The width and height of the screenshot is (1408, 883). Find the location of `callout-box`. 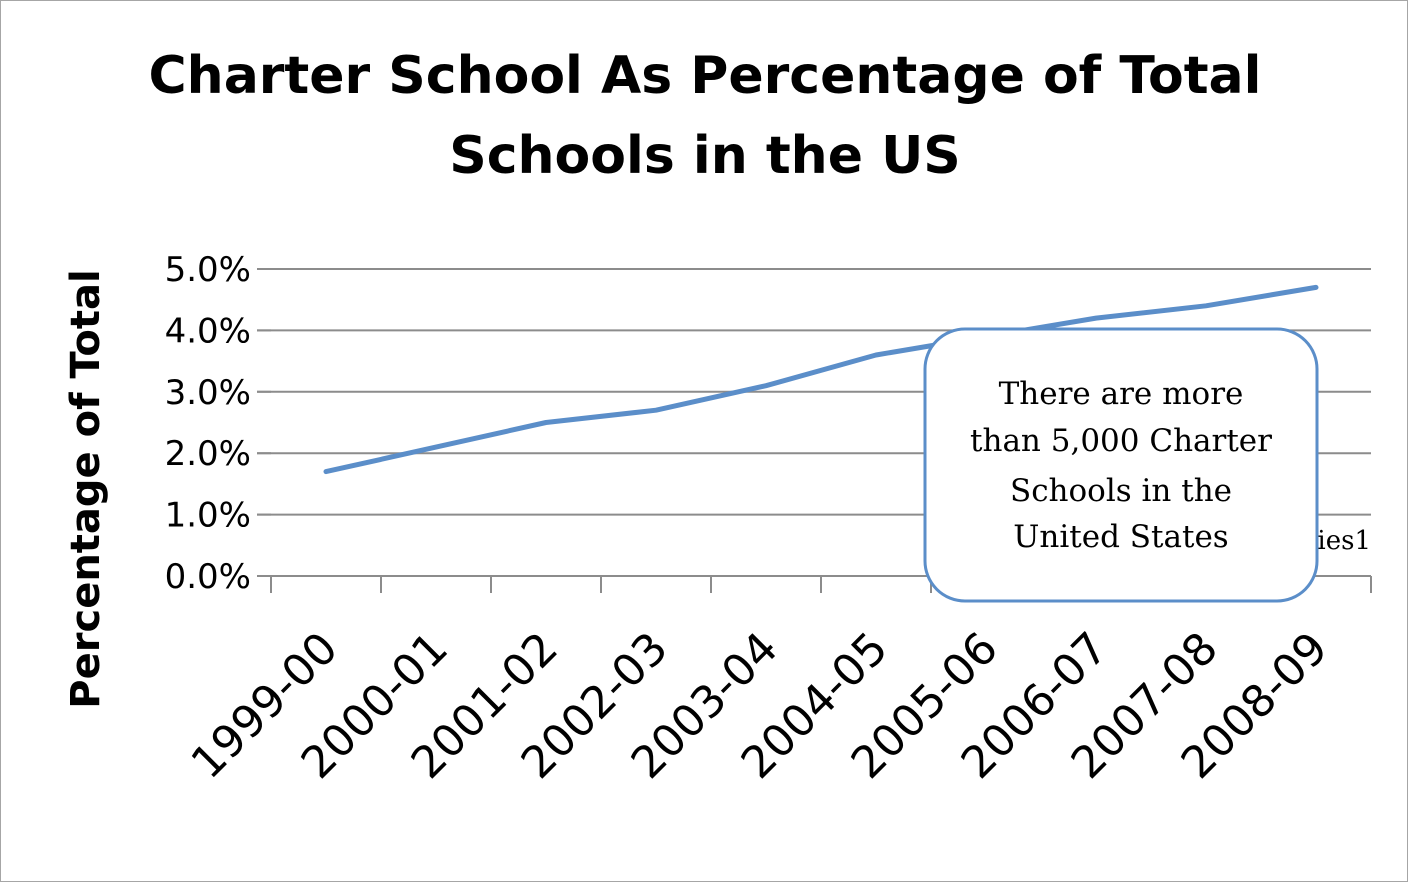

callout-box is located at coordinates (1121, 465).